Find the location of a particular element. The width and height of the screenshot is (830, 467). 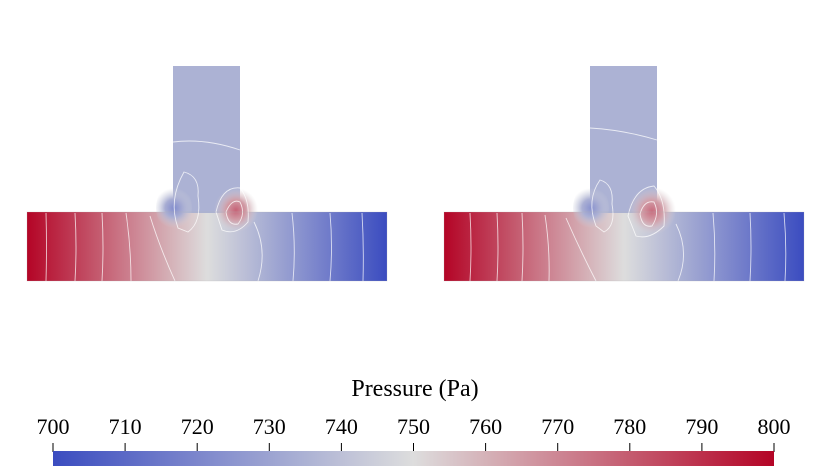

colorbar-title: Pressure (Pa) is located at coordinates (414, 389).